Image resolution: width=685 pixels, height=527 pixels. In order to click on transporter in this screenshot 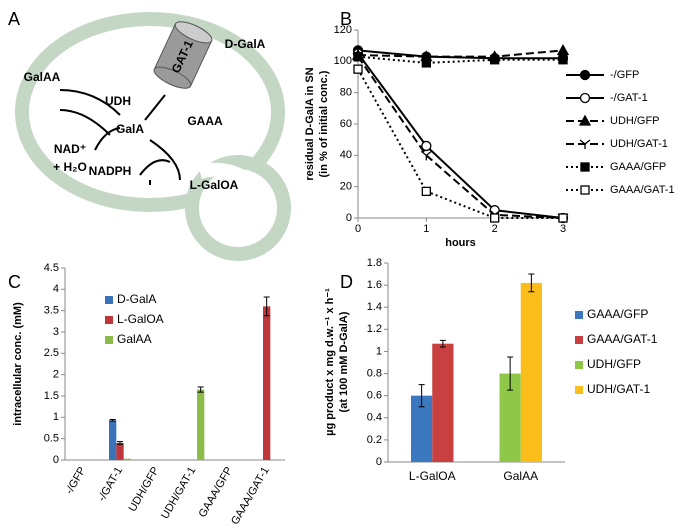, I will do `click(183, 55)`.